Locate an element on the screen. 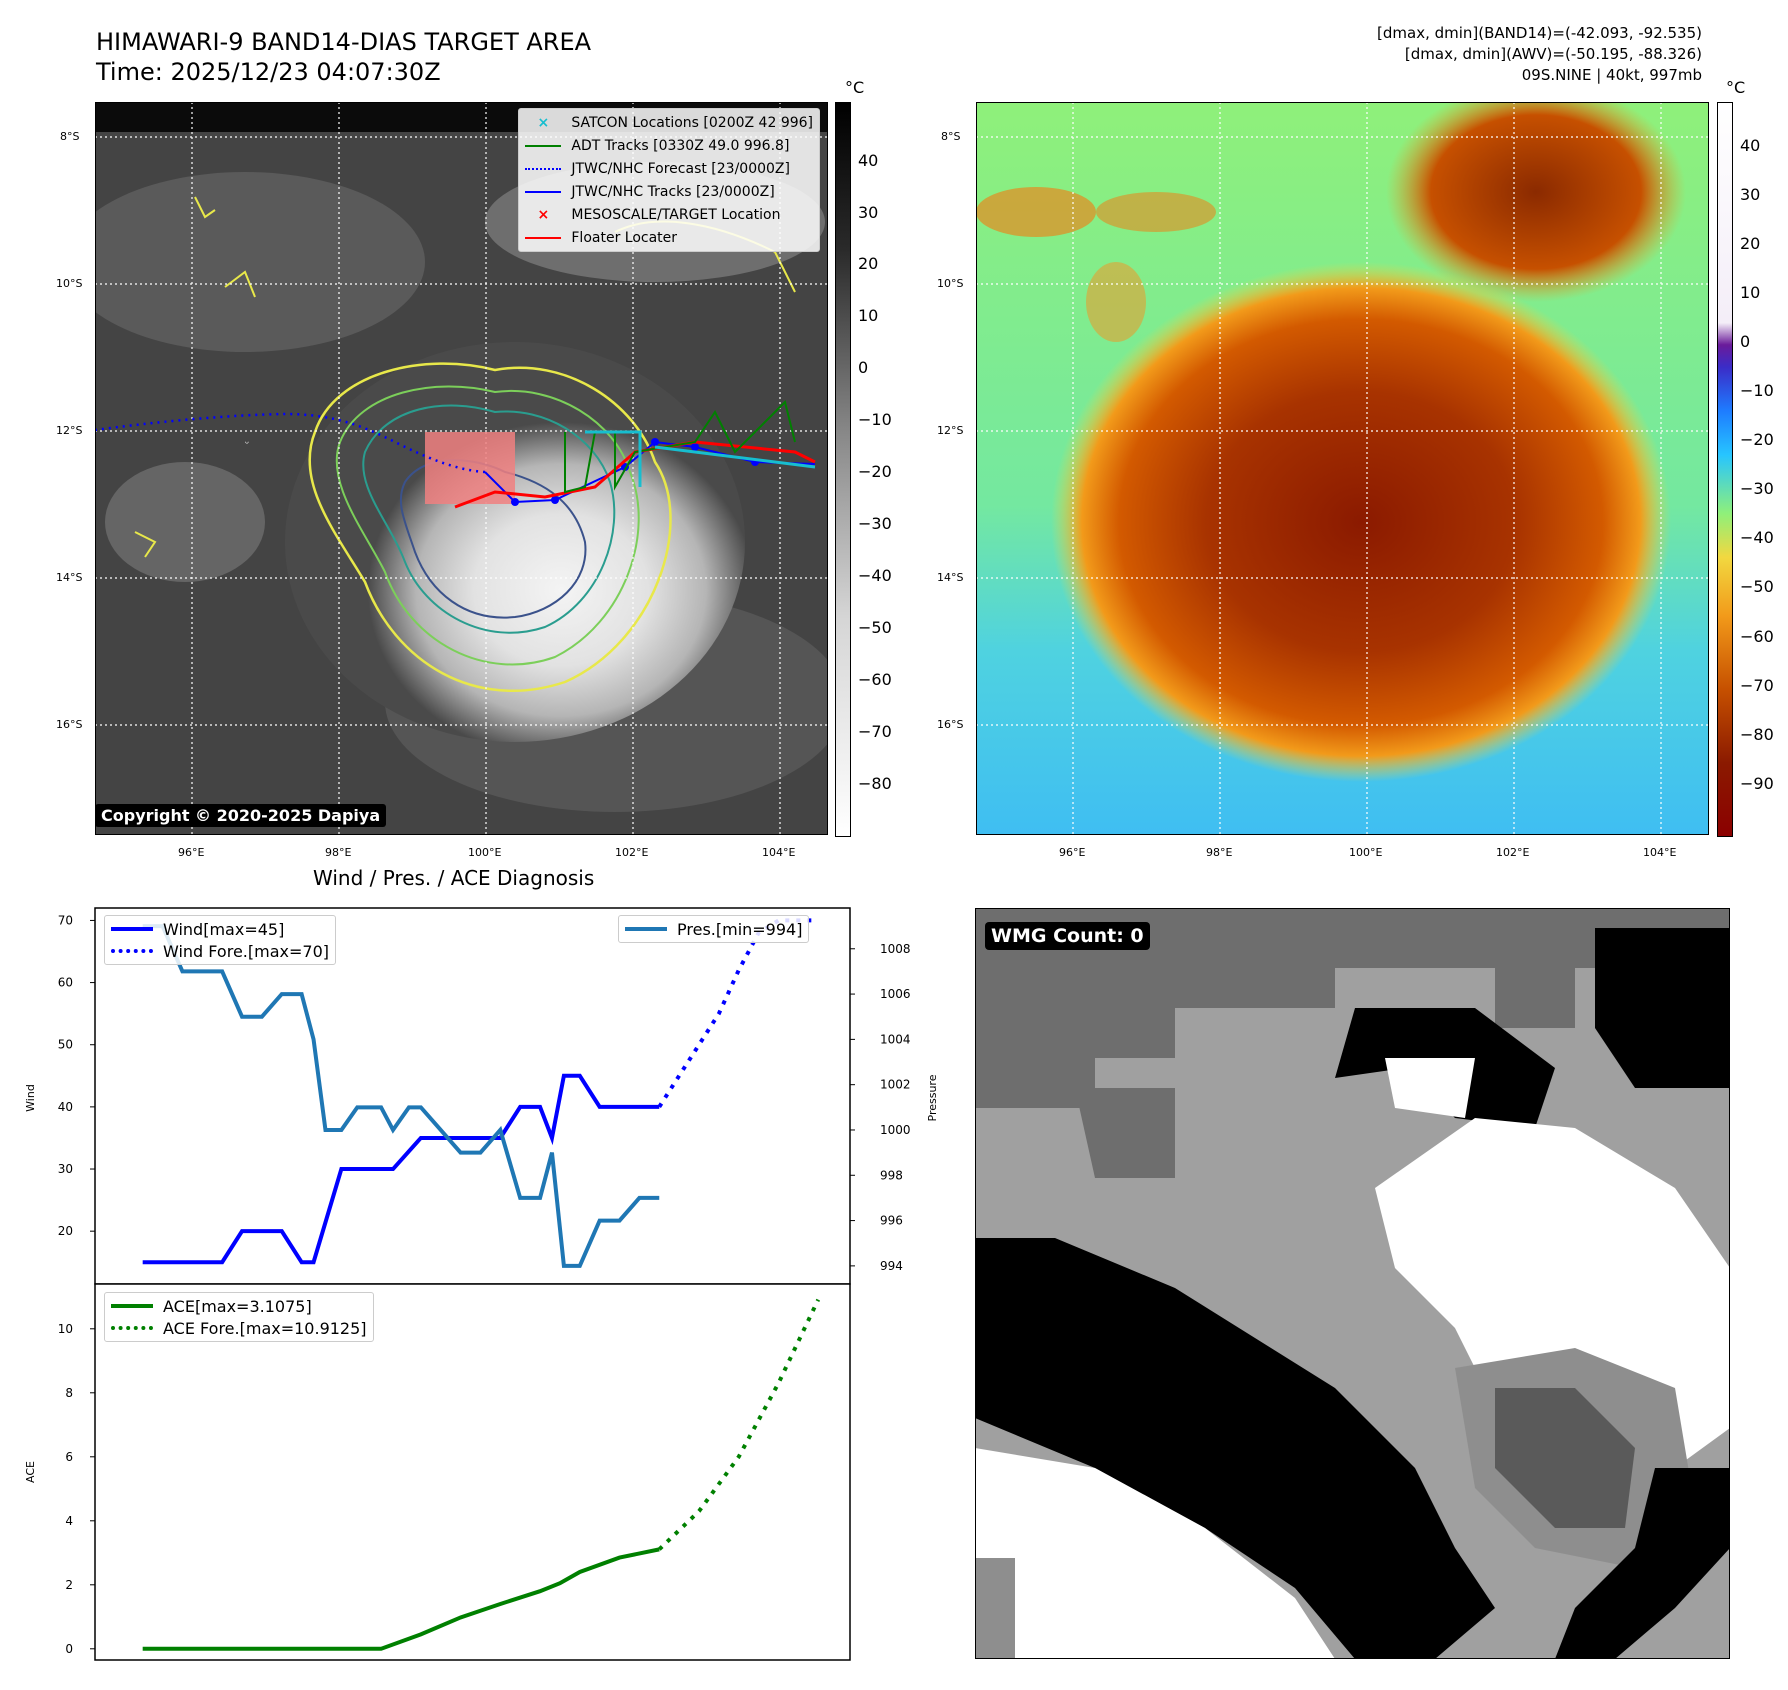 This screenshot has width=1788, height=1690. legend-floater: Floater Locater is located at coordinates (669, 237).